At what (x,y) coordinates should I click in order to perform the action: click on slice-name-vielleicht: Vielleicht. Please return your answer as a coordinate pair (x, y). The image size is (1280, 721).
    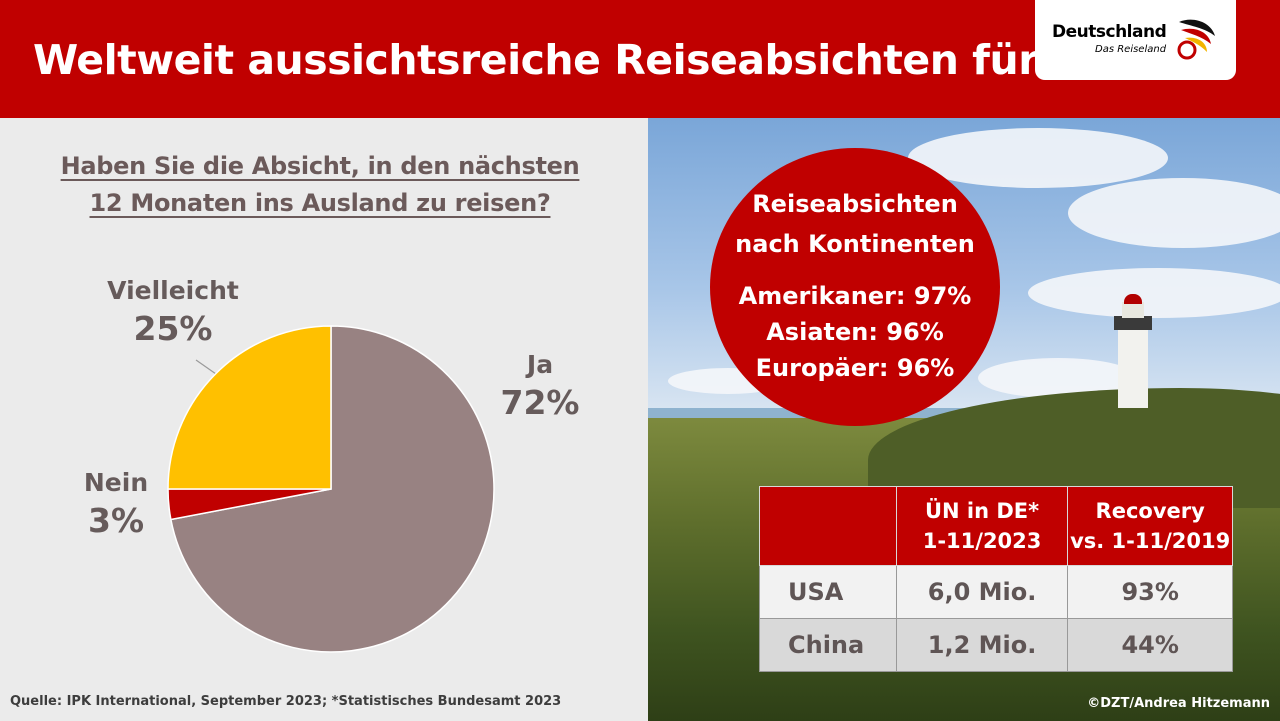
    Looking at the image, I should click on (173, 290).